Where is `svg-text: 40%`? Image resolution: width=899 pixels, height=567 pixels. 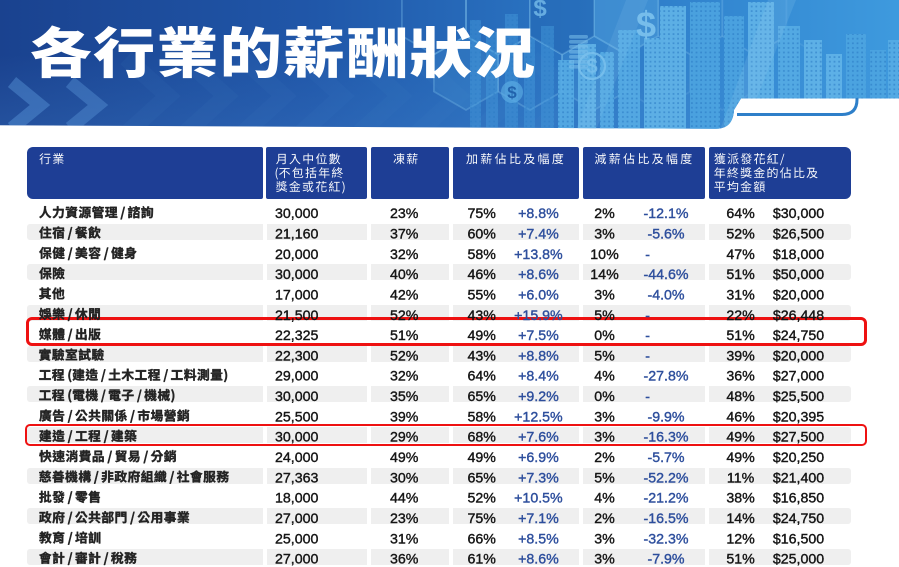
svg-text: 40% is located at coordinates (404, 275).